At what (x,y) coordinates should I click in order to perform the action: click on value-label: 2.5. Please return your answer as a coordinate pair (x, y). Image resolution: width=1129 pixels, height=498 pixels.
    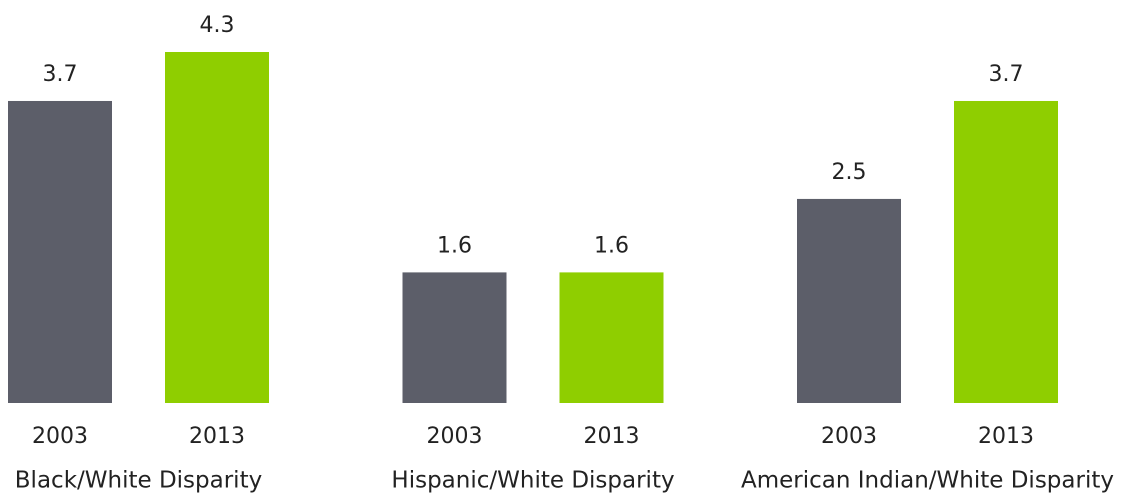
    Looking at the image, I should click on (849, 172).